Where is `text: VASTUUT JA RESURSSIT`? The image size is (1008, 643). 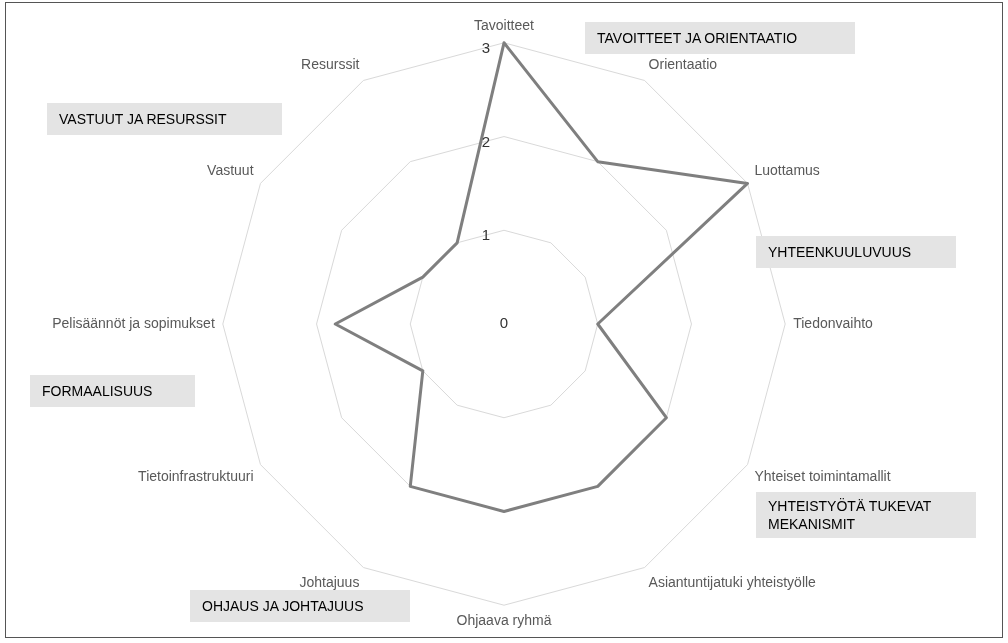 text: VASTUUT JA RESURSSIT is located at coordinates (164, 119).